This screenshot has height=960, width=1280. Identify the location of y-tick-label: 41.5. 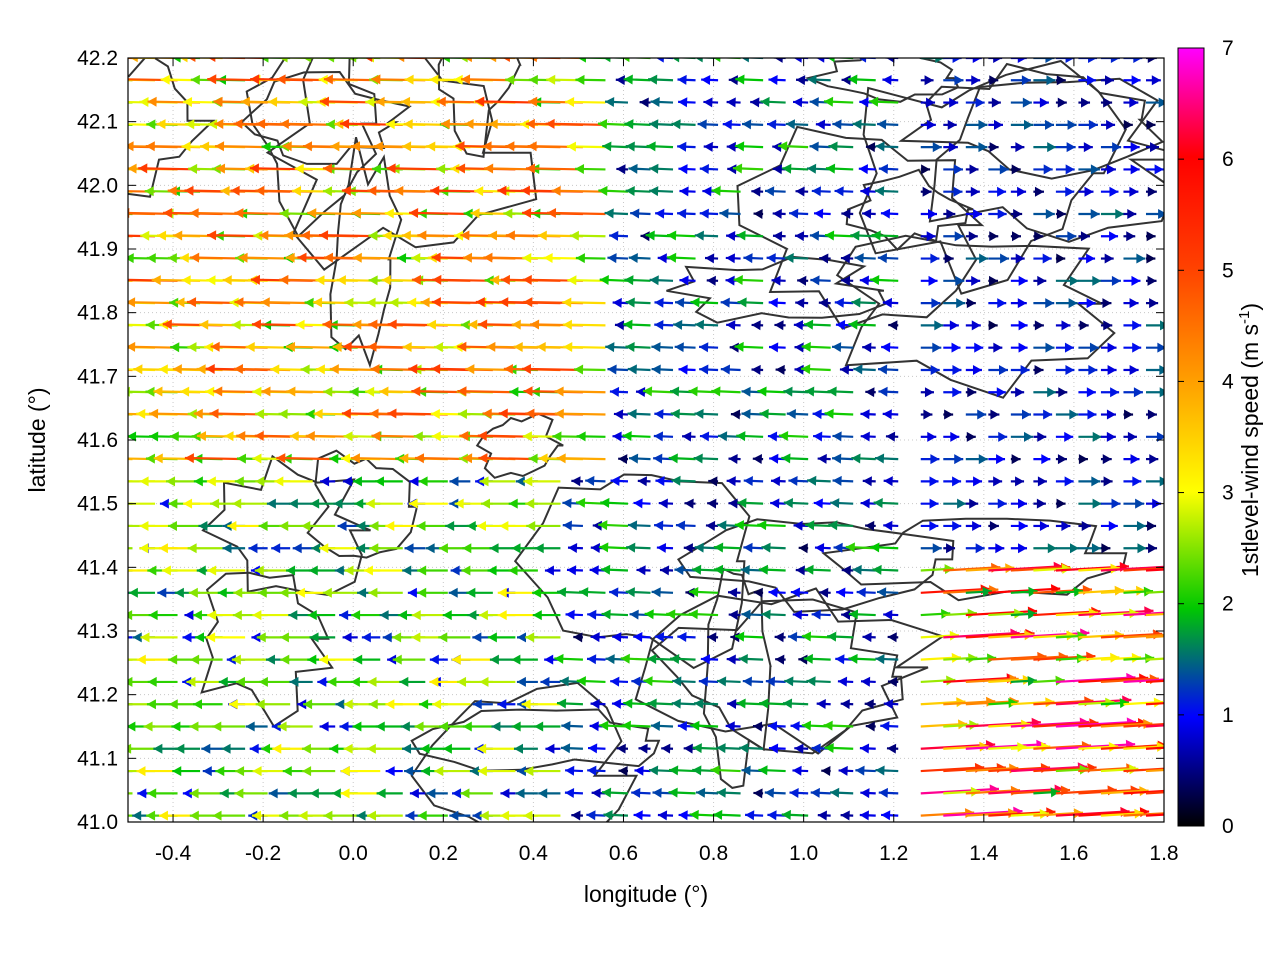
(97, 504).